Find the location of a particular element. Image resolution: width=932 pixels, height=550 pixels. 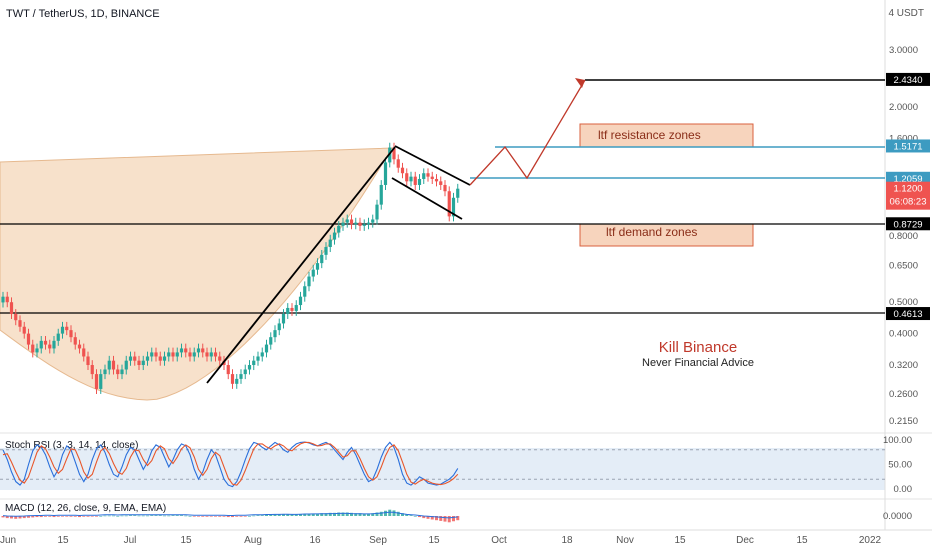

stoch-rsi-d-line is located at coordinates (230, 463).